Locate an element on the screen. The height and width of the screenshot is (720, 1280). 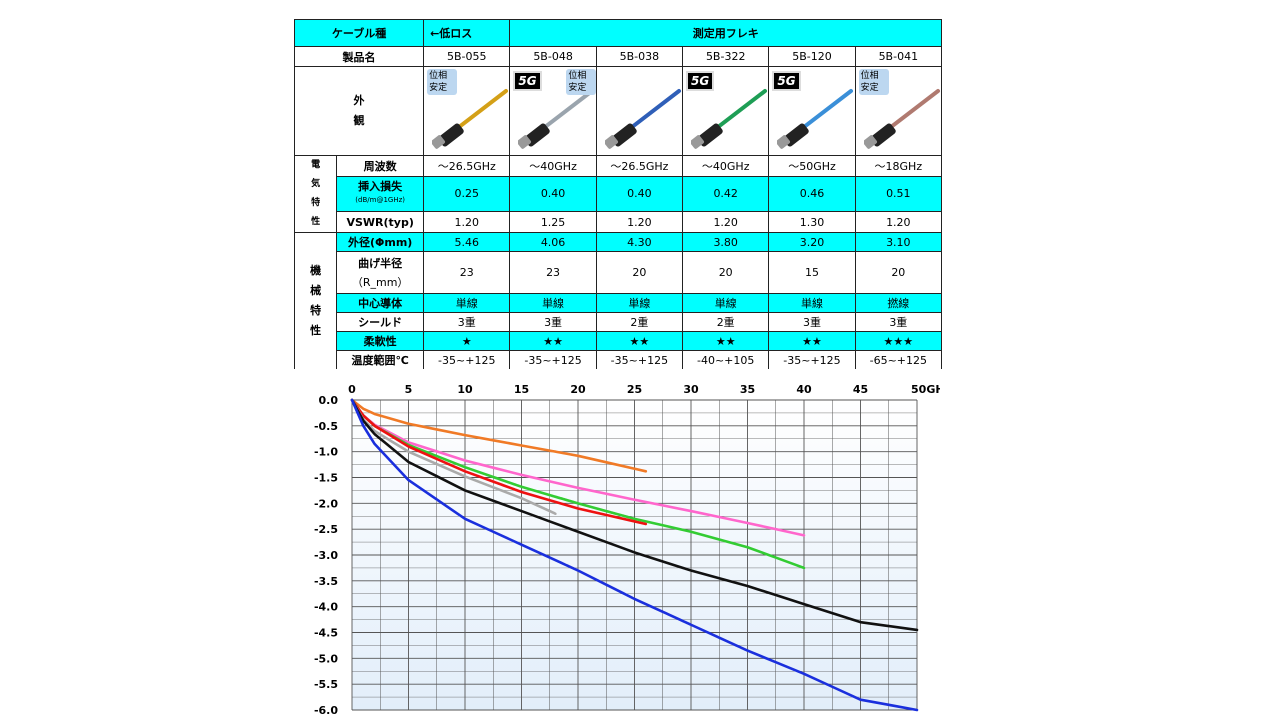
y-tick-label: -6.0 is located at coordinates (326, 710).